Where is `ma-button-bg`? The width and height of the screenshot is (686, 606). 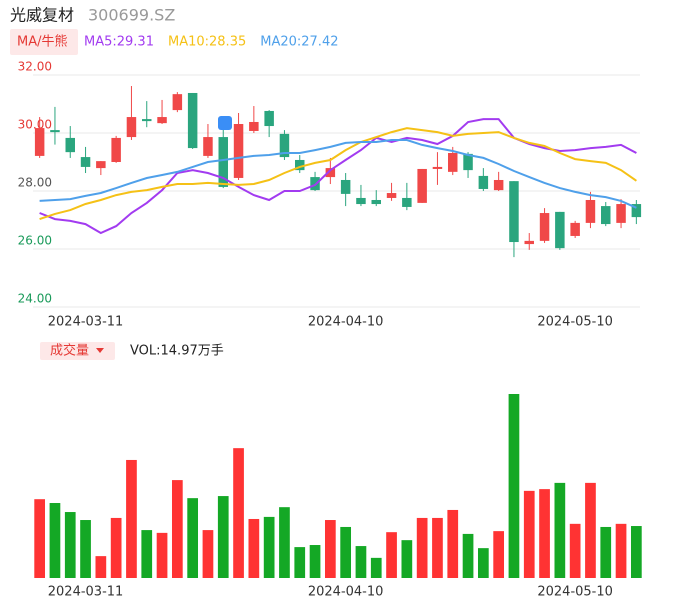
ma-button-bg is located at coordinates (44, 42).